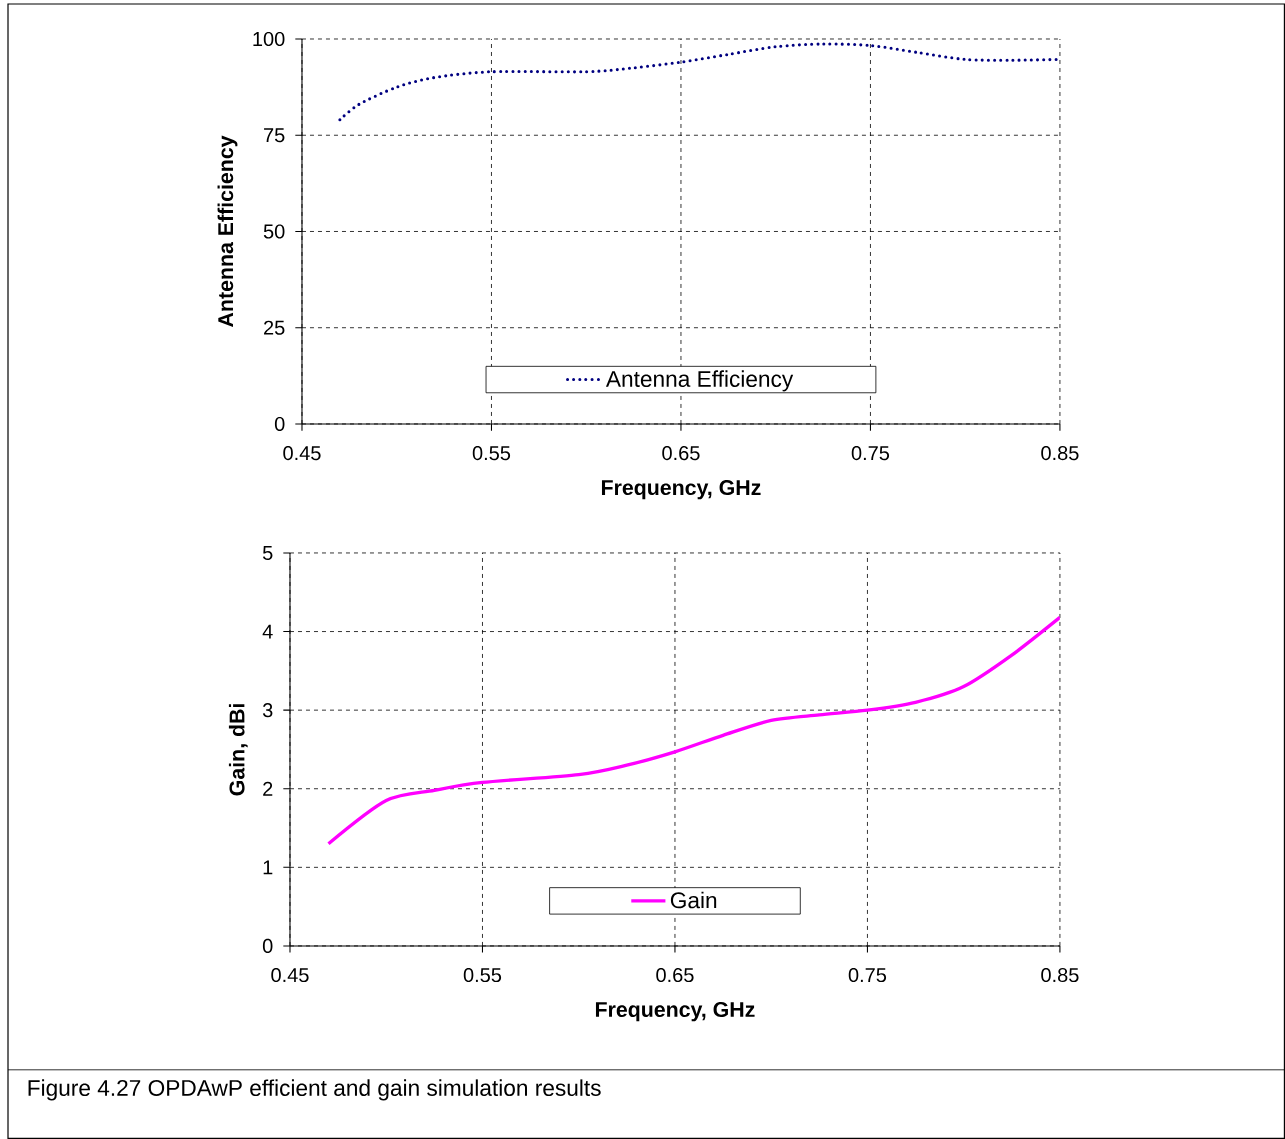  Describe the element at coordinates (238, 750) in the screenshot. I see `y-axis-title: Gain, dBi` at that location.